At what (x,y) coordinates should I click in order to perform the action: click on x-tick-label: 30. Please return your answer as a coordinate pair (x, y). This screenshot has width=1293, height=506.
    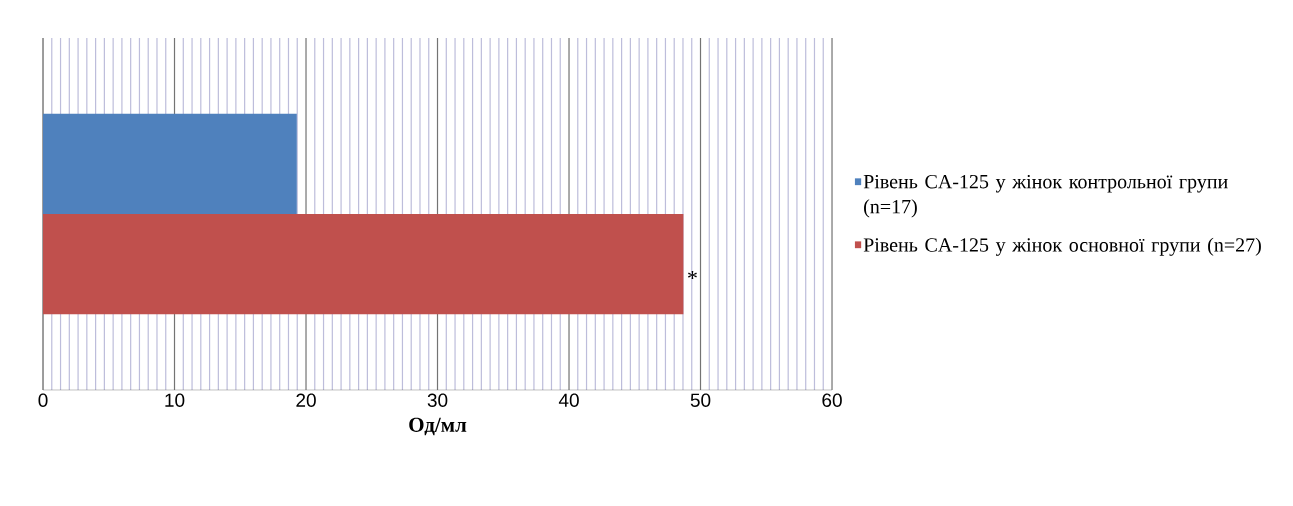
    Looking at the image, I should click on (437, 400).